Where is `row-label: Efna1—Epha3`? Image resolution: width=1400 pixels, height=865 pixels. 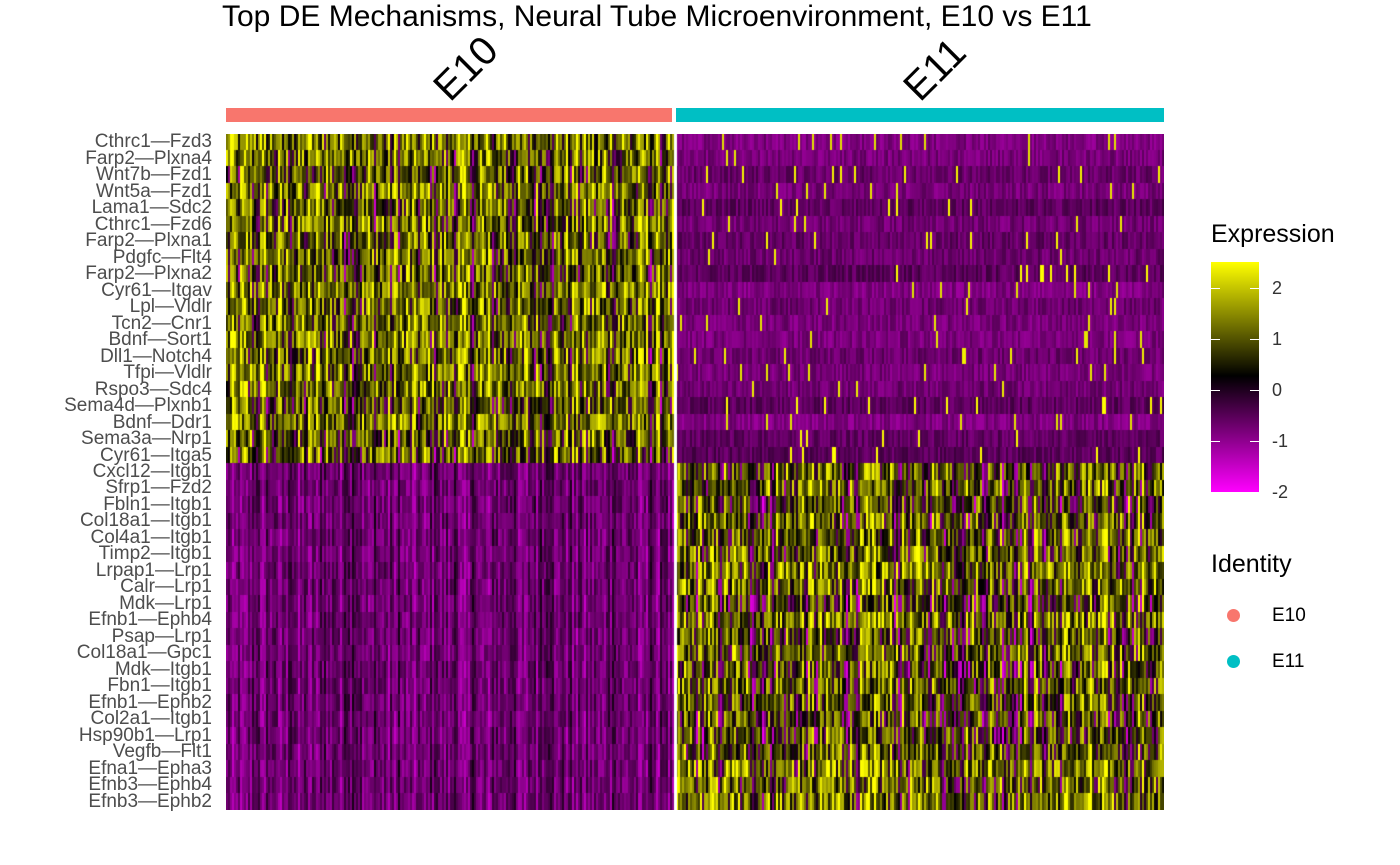 row-label: Efna1—Epha3 is located at coordinates (150, 768).